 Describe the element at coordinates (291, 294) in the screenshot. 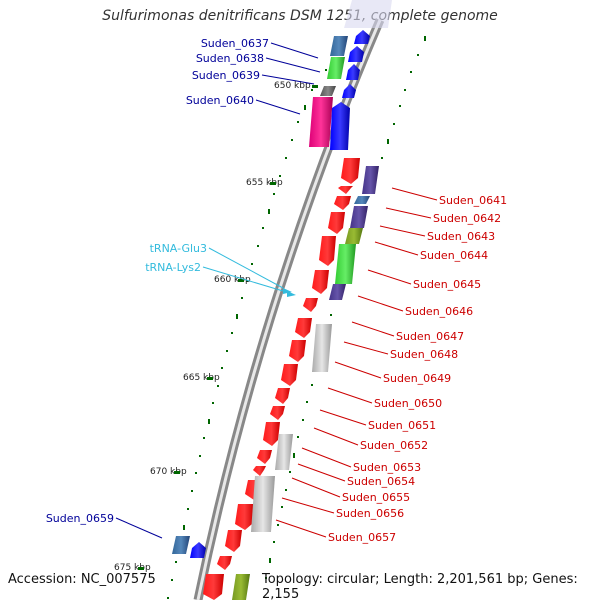

I see `trna-lys2-mark` at that location.